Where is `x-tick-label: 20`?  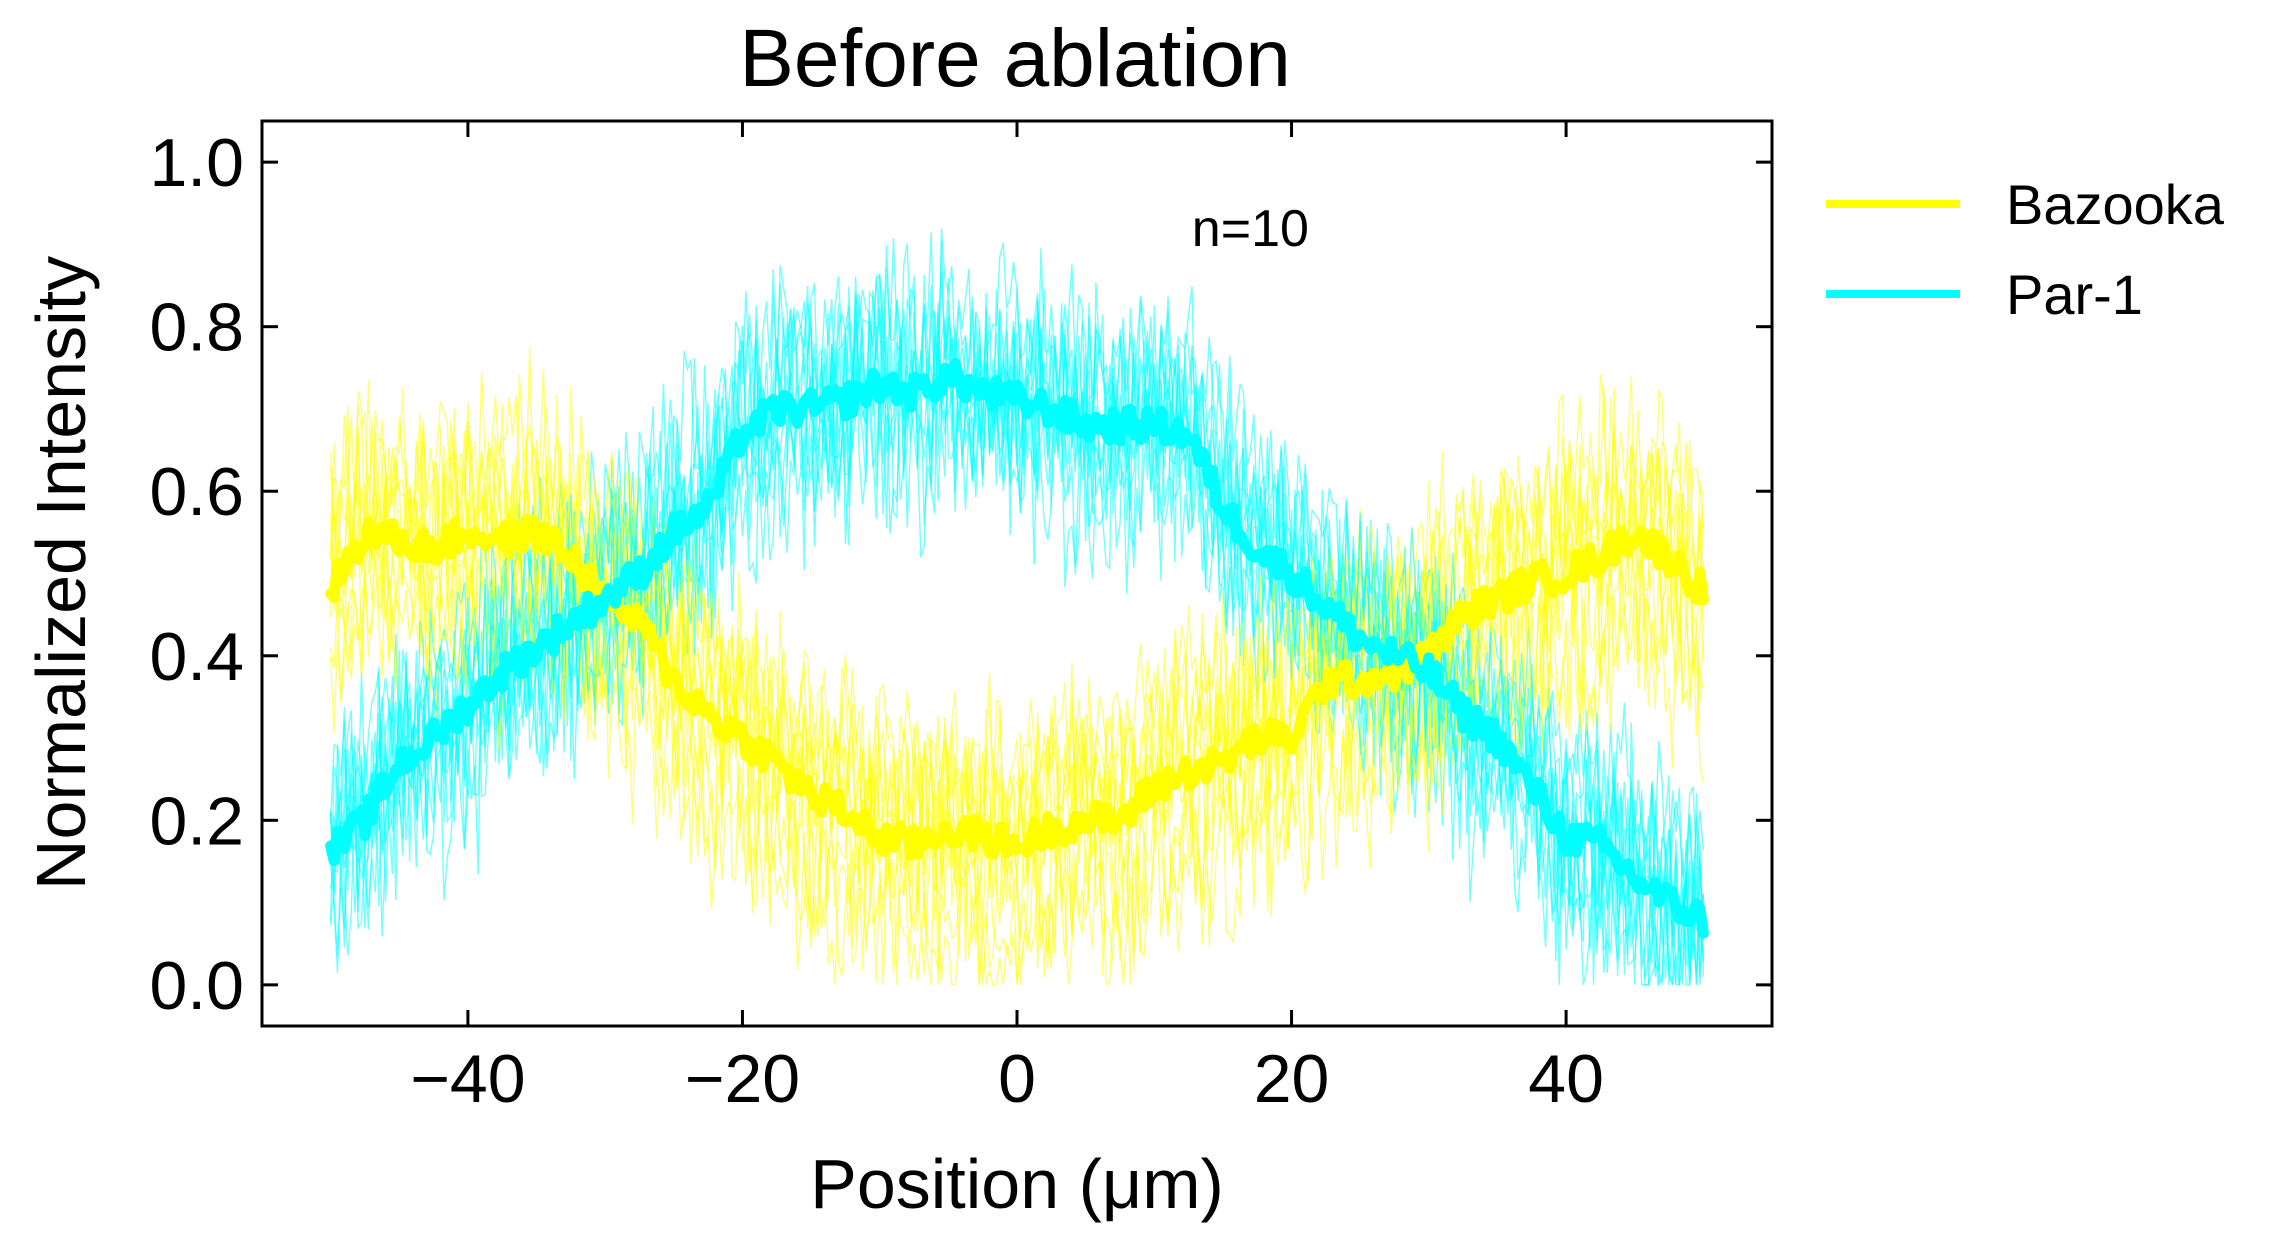 x-tick-label: 20 is located at coordinates (1292, 1079).